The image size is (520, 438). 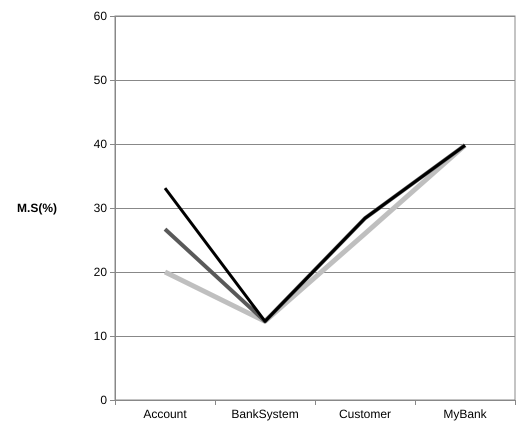 I want to click on x-tick-label: Customer, so click(x=365, y=414).